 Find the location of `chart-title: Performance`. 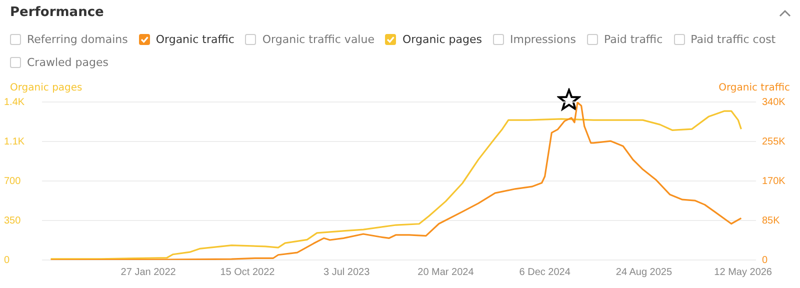

chart-title: Performance is located at coordinates (57, 12).